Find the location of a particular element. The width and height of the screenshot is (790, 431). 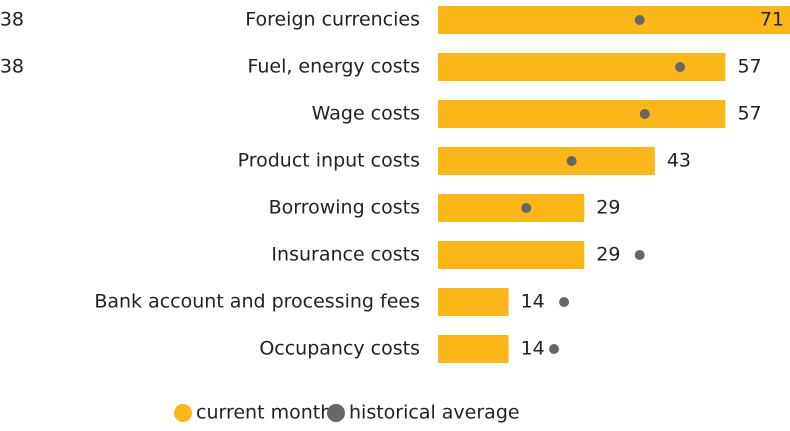

legend-label: current month is located at coordinates (264, 413).